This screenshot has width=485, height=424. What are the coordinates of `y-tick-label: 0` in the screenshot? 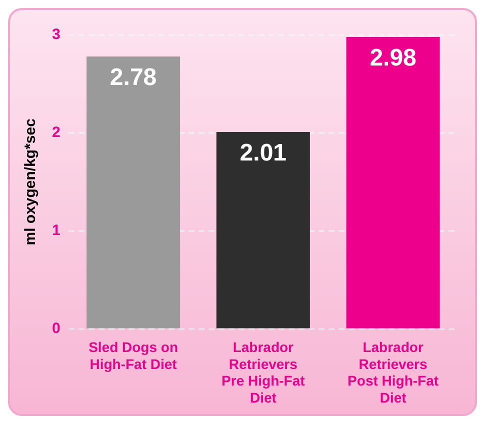 It's located at (56, 328).